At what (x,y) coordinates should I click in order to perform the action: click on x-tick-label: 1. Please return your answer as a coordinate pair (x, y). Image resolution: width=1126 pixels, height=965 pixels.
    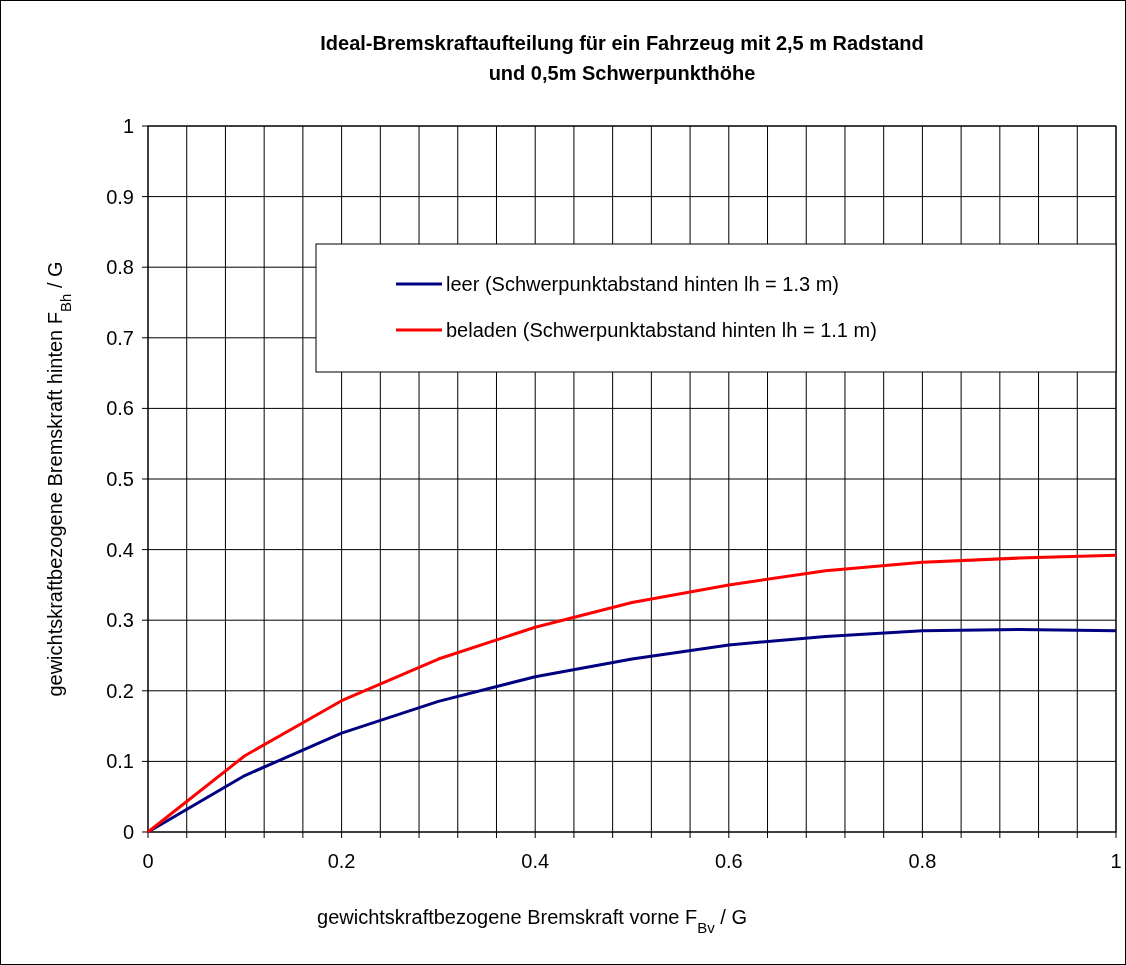
    Looking at the image, I should click on (1116, 861).